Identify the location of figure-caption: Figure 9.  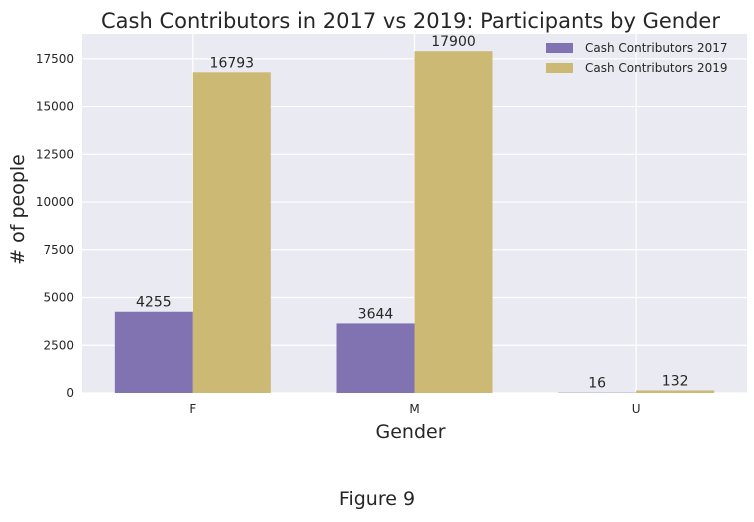
(377, 499).